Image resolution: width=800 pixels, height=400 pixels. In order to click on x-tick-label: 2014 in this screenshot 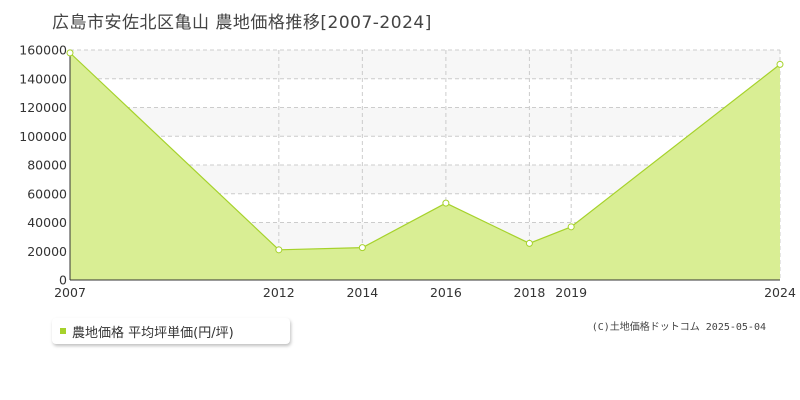, I will do `click(362, 292)`.